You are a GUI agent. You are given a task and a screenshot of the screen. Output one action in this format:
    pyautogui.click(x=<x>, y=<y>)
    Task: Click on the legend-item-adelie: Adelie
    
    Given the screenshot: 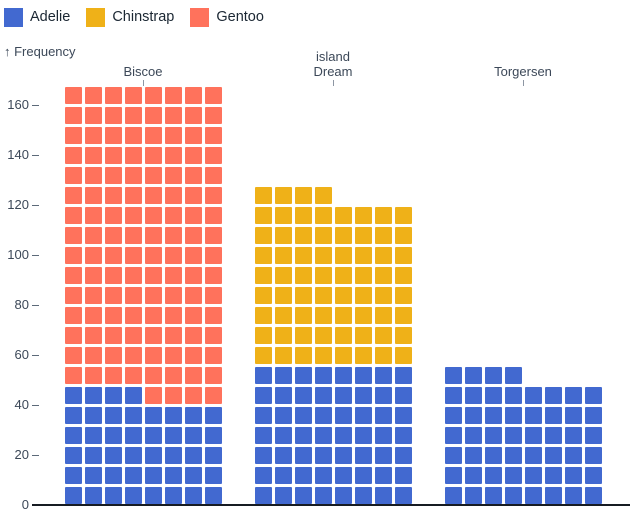 What is the action you would take?
    pyautogui.click(x=37, y=17)
    